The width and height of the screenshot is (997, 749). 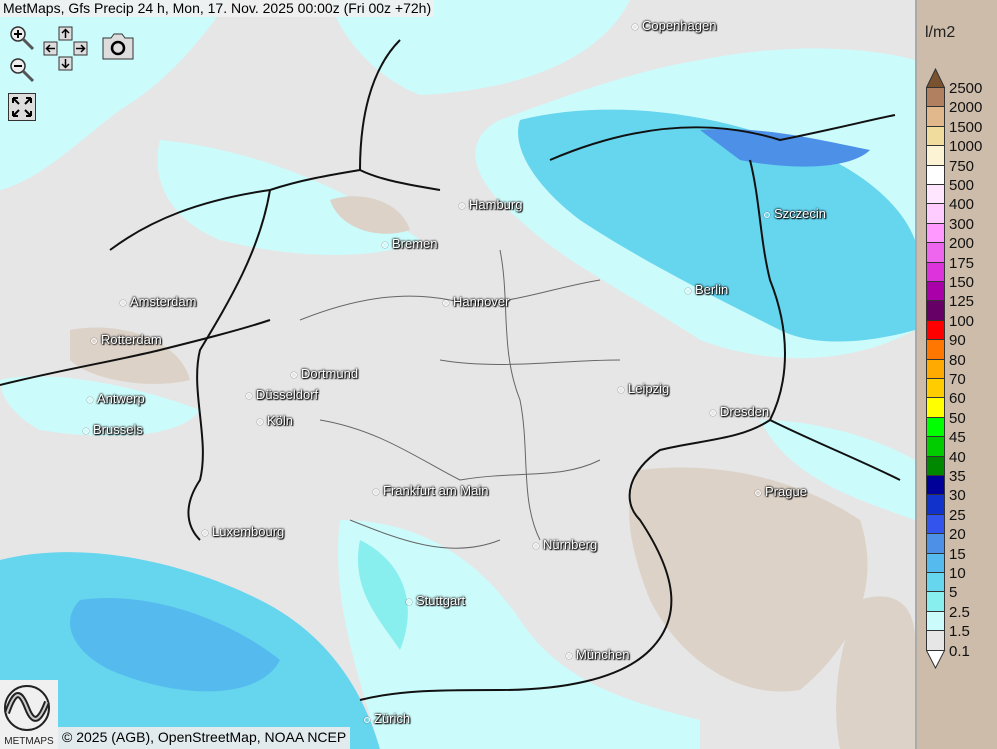 What do you see at coordinates (940, 32) in the screenshot?
I see `legend-unit: l/m2` at bounding box center [940, 32].